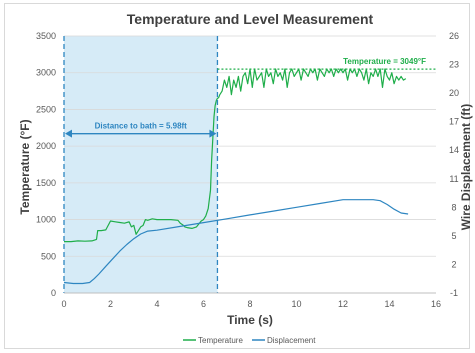 This screenshot has width=475, height=353. Describe the element at coordinates (46, 220) in the screenshot. I see `y-tick-label-2: 1000` at that location.